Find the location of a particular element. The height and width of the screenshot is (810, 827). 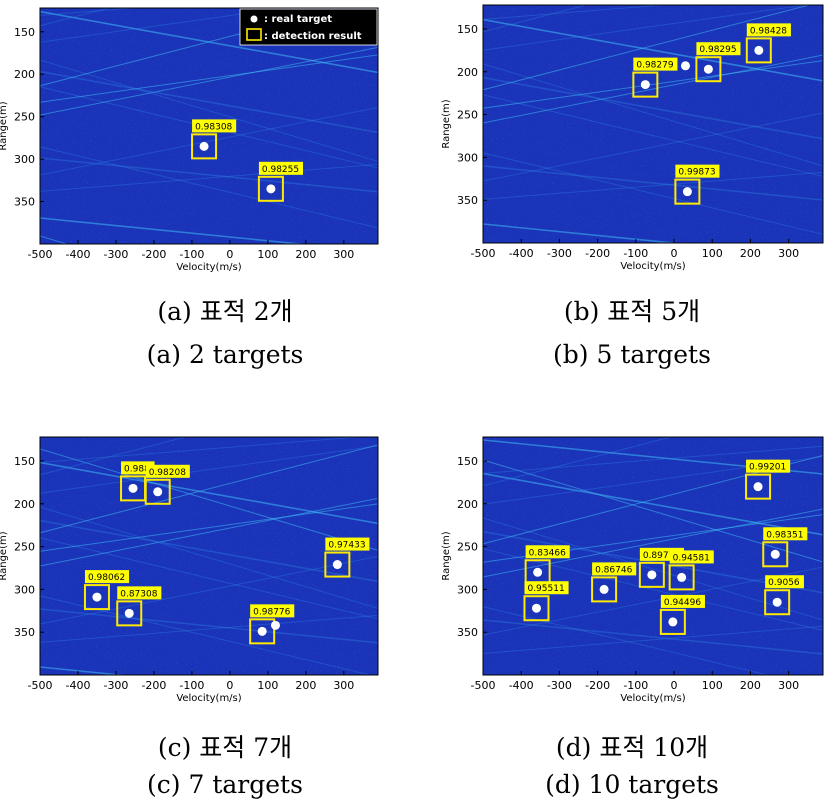

y-tick-label: 150 is located at coordinates (24, 461).